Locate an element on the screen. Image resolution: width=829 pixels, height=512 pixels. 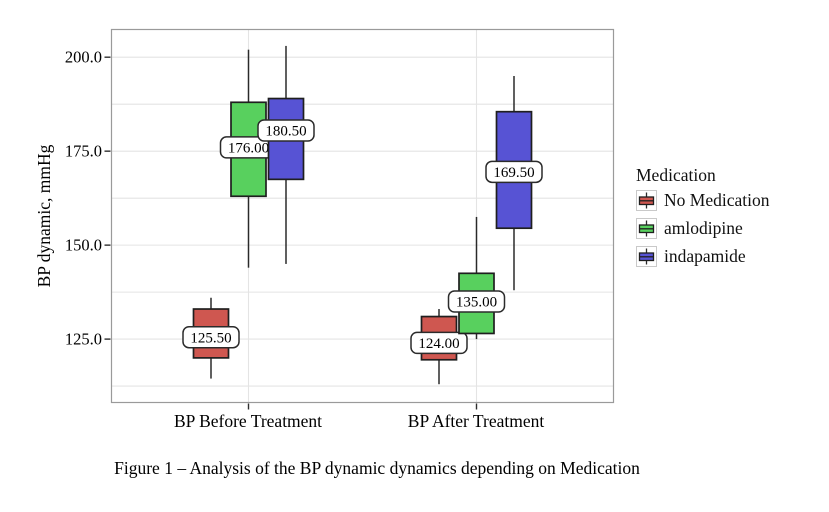
median-value-label: 124.00 is located at coordinates (438, 344).